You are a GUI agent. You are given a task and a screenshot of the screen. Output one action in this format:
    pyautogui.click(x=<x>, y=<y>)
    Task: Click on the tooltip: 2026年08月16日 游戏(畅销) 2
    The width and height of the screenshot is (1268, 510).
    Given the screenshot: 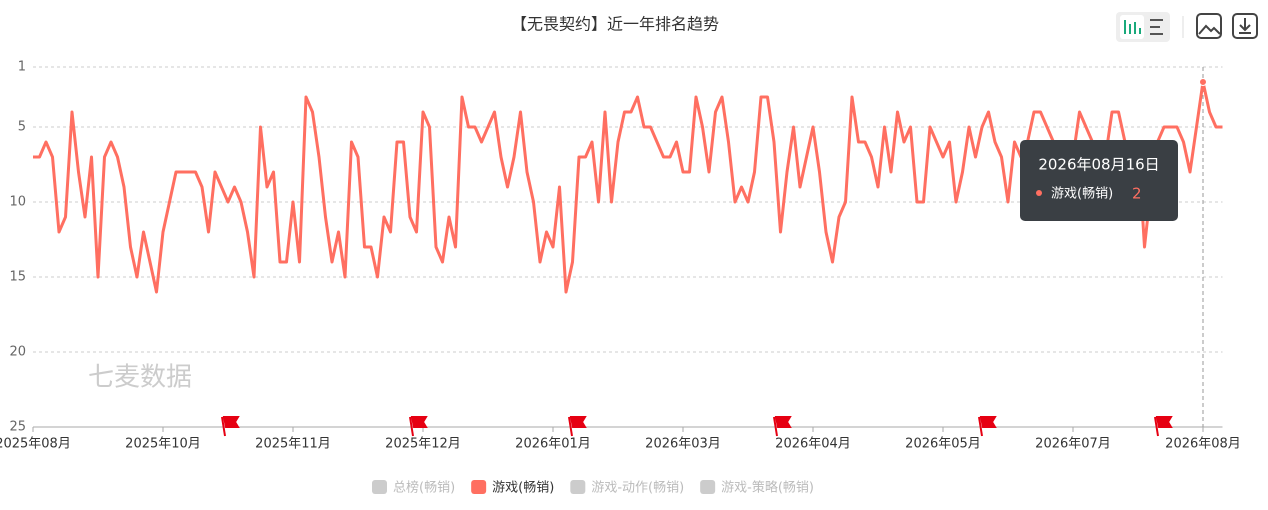 What is the action you would take?
    pyautogui.click(x=1099, y=180)
    